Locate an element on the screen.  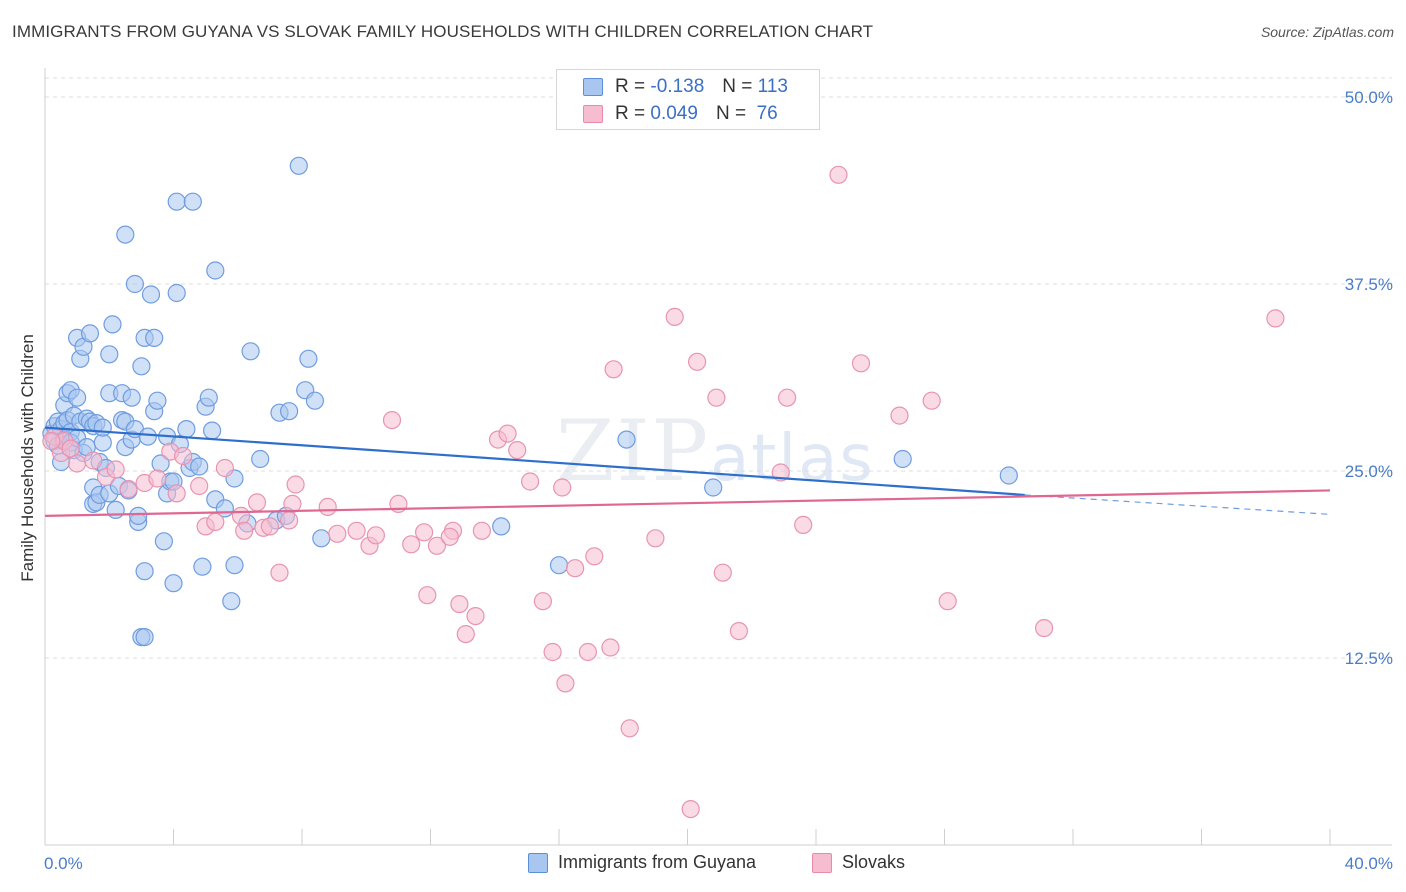
y-tick-label: 37.5% is located at coordinates (1369, 284).